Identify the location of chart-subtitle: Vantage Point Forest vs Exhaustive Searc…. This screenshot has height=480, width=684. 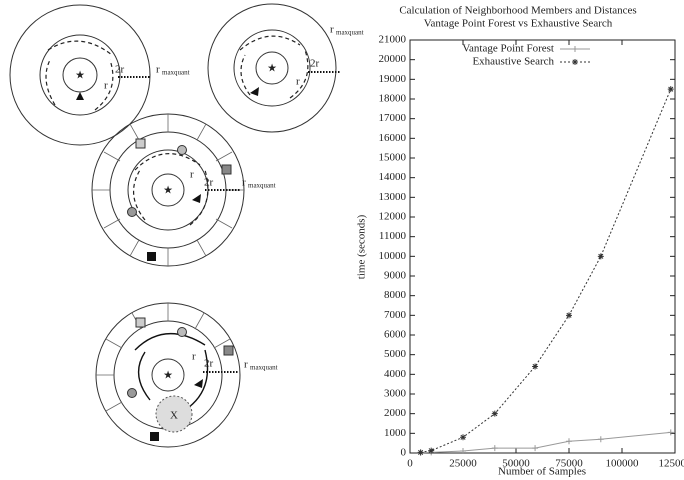
(518, 24).